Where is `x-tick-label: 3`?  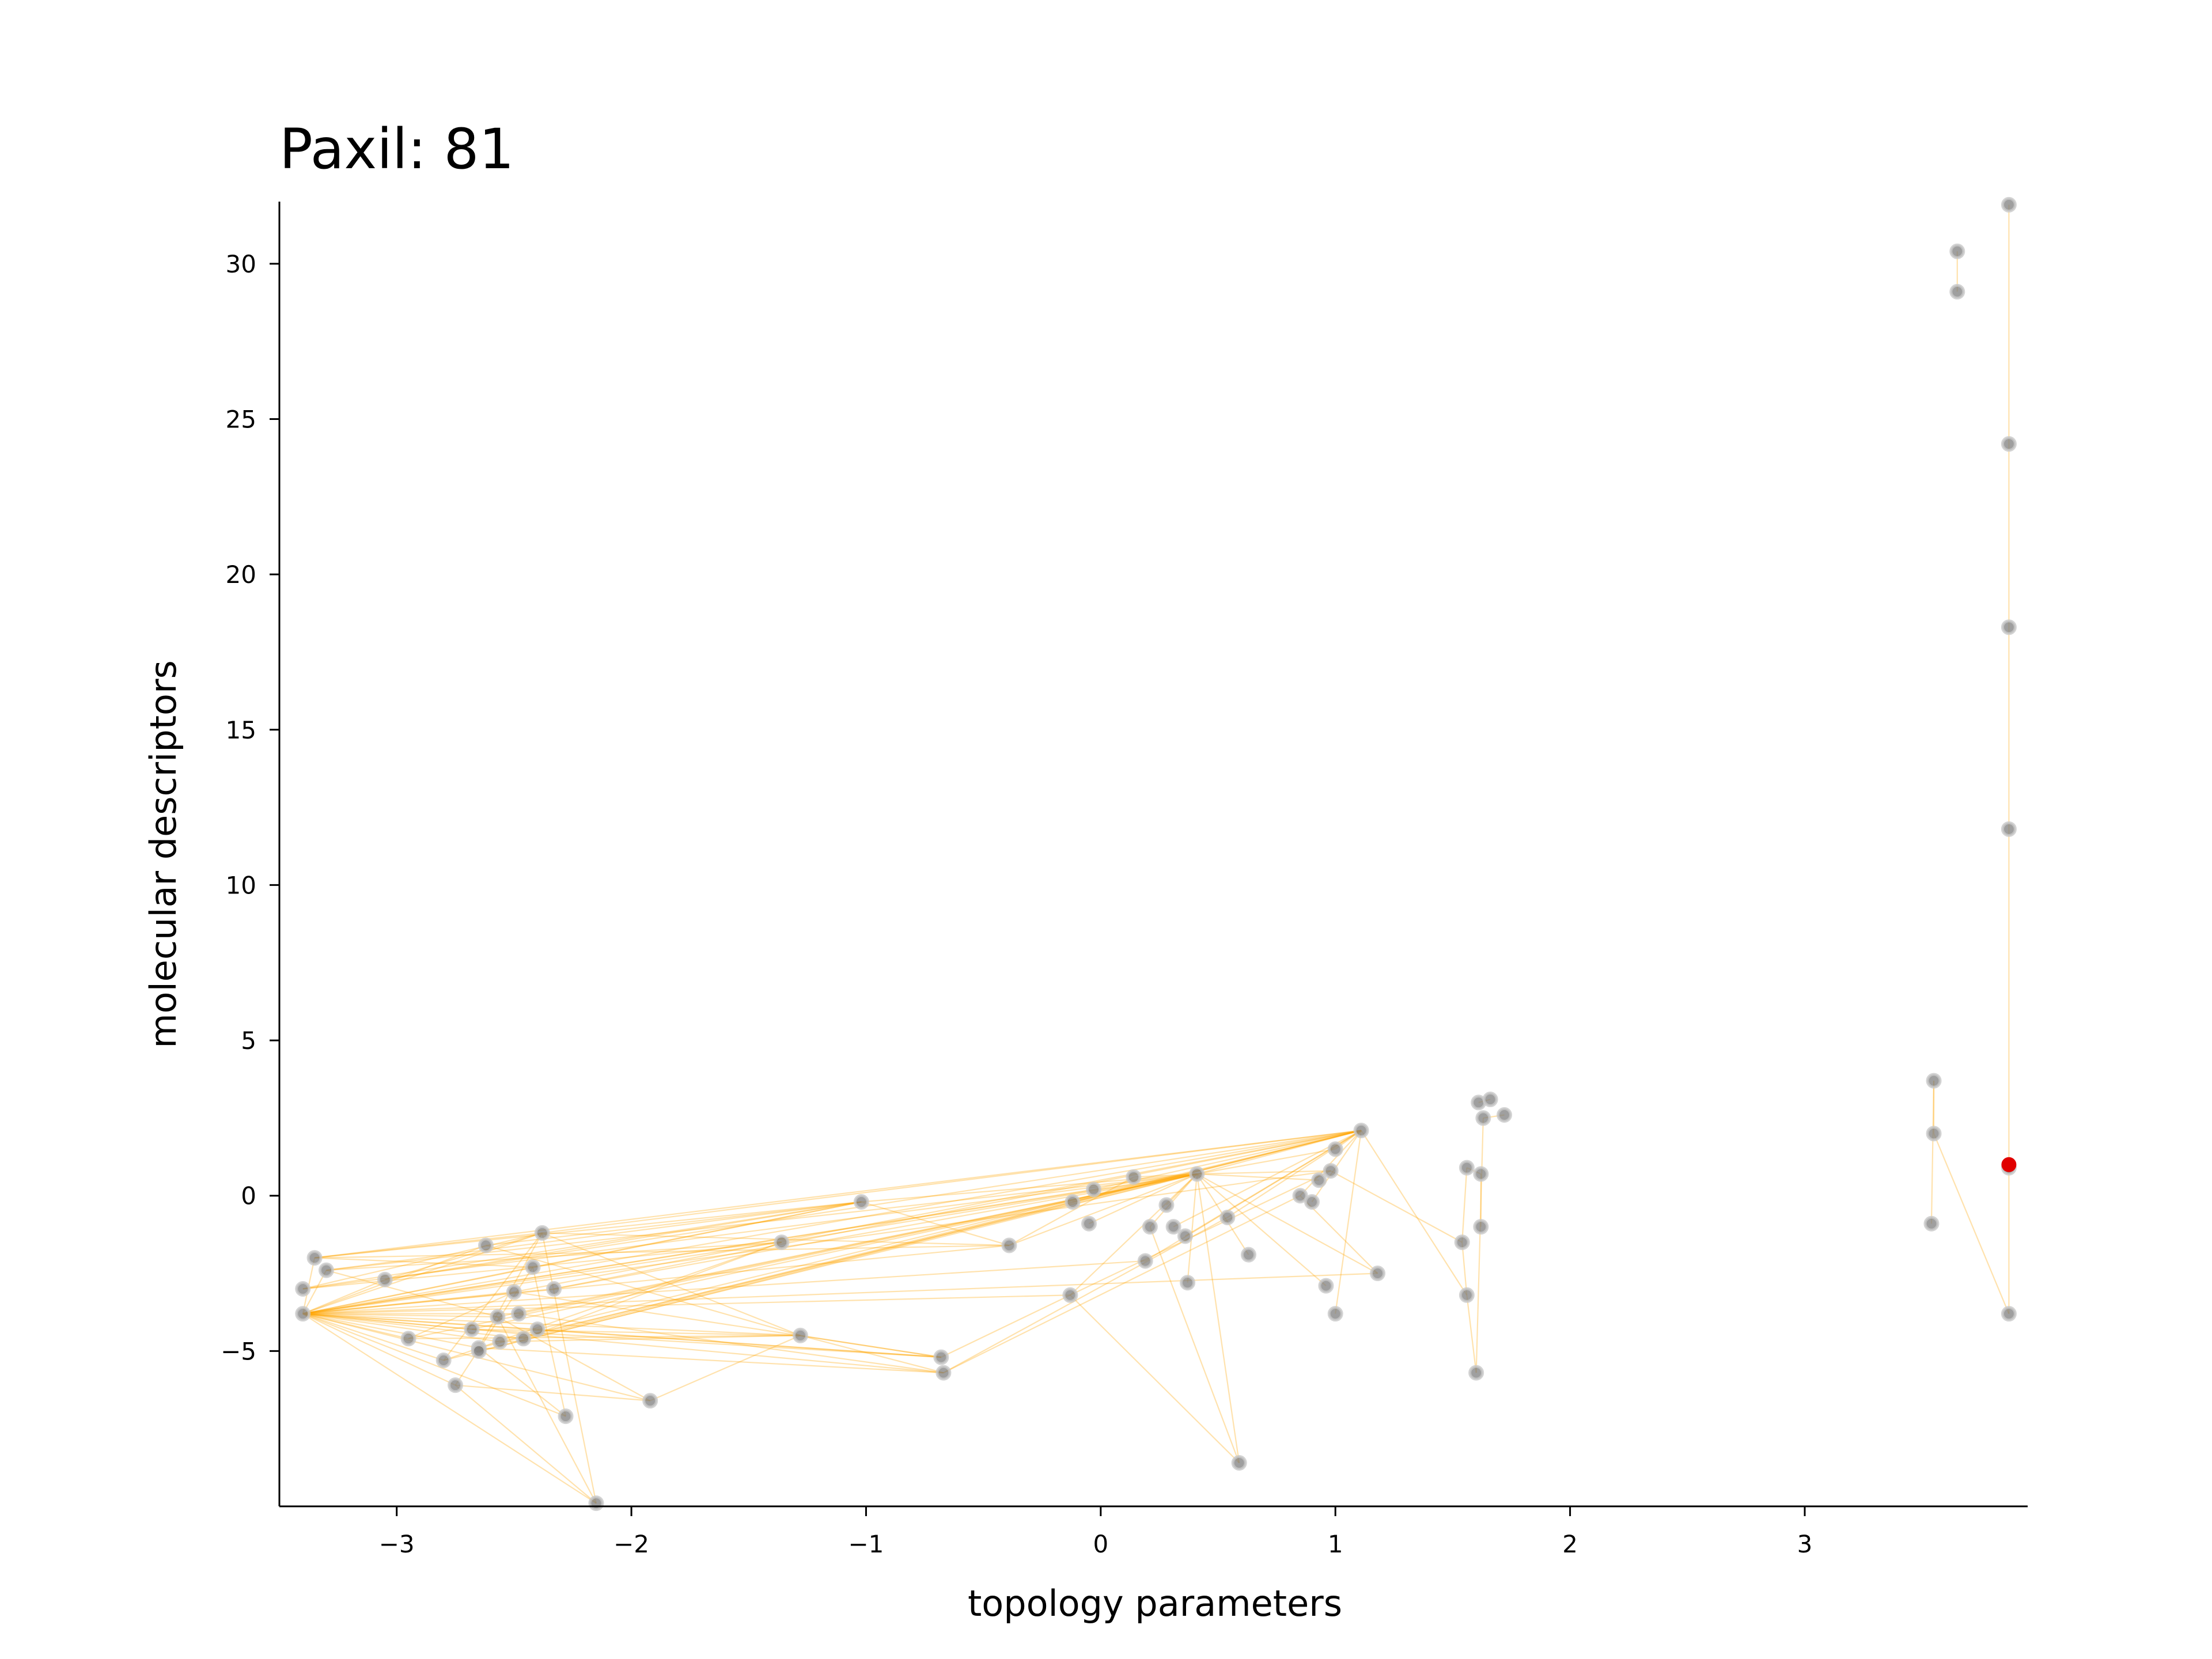 x-tick-label: 3 is located at coordinates (1805, 1544).